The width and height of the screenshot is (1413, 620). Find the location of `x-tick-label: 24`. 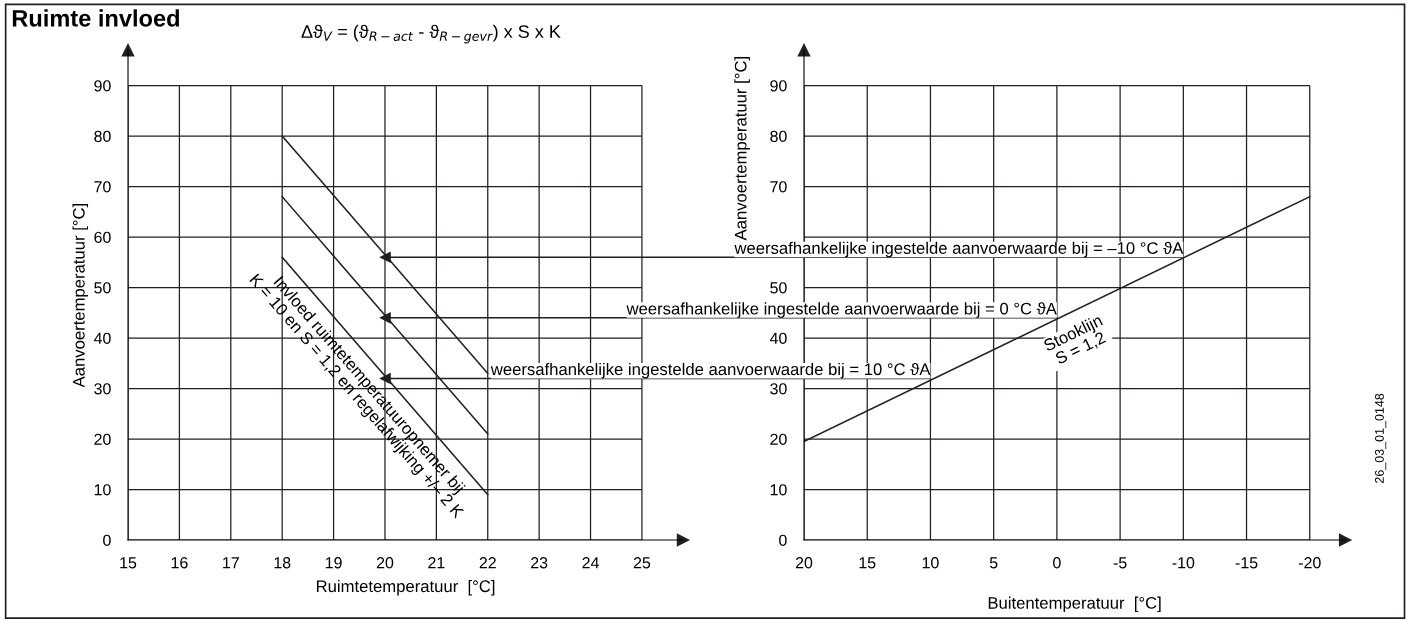

x-tick-label: 24 is located at coordinates (590, 563).